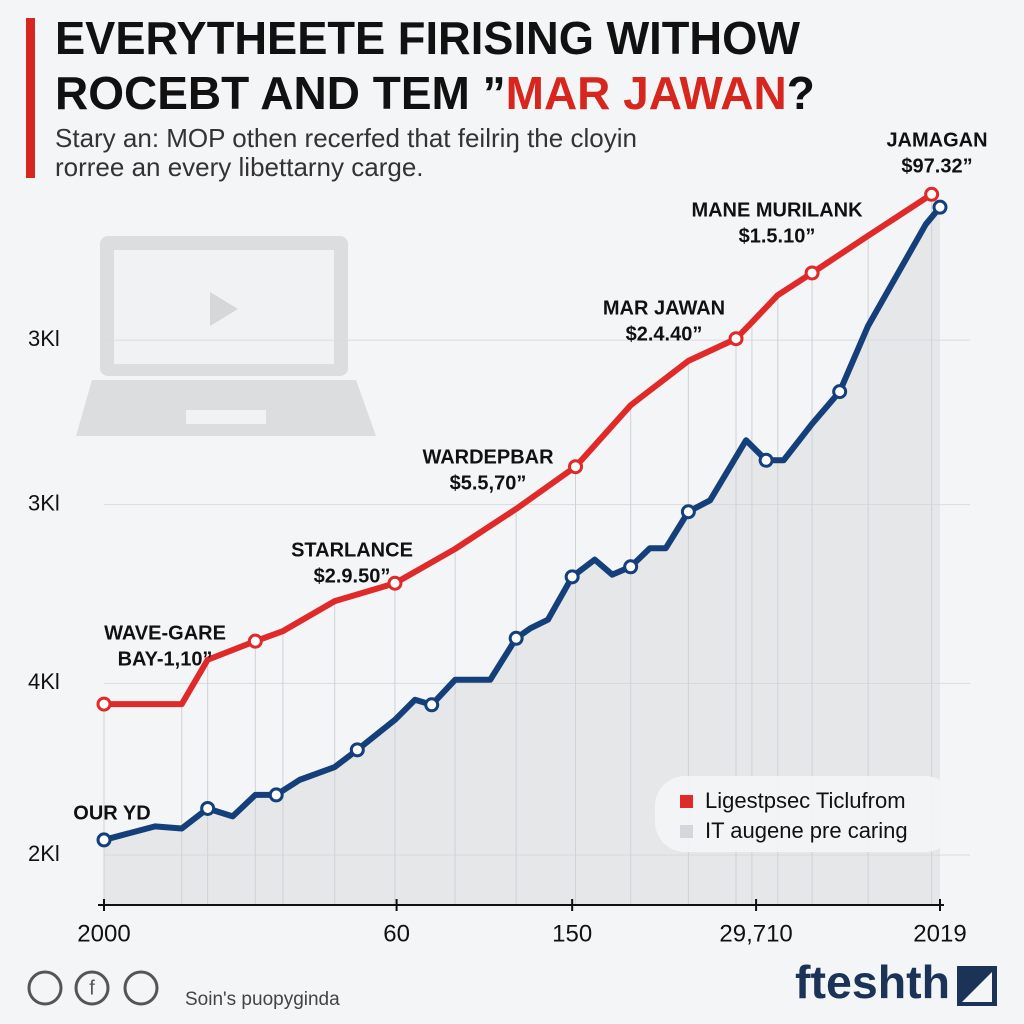 This screenshot has width=1024, height=1024. Describe the element at coordinates (30, 98) in the screenshot. I see `title-bar` at that location.